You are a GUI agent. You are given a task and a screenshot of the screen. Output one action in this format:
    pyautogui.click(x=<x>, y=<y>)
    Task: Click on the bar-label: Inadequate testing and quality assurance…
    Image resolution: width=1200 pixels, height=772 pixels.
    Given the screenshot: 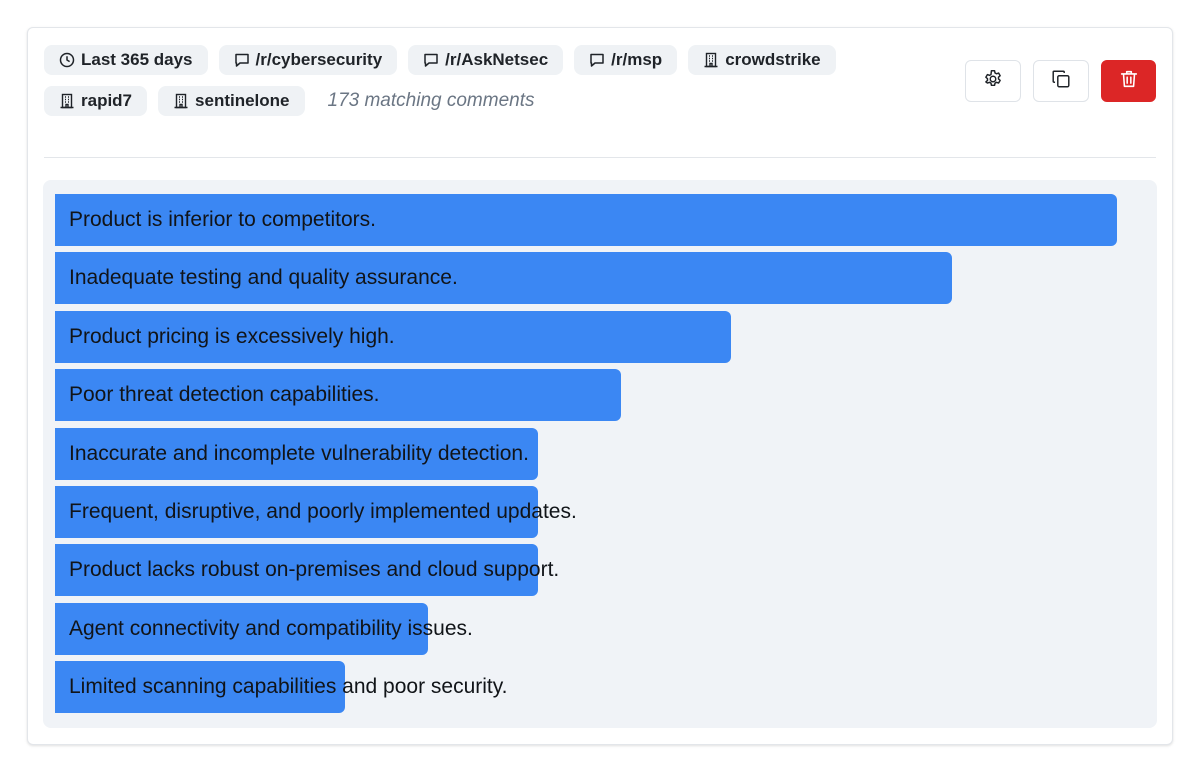 What is the action you would take?
    pyautogui.click(x=263, y=277)
    